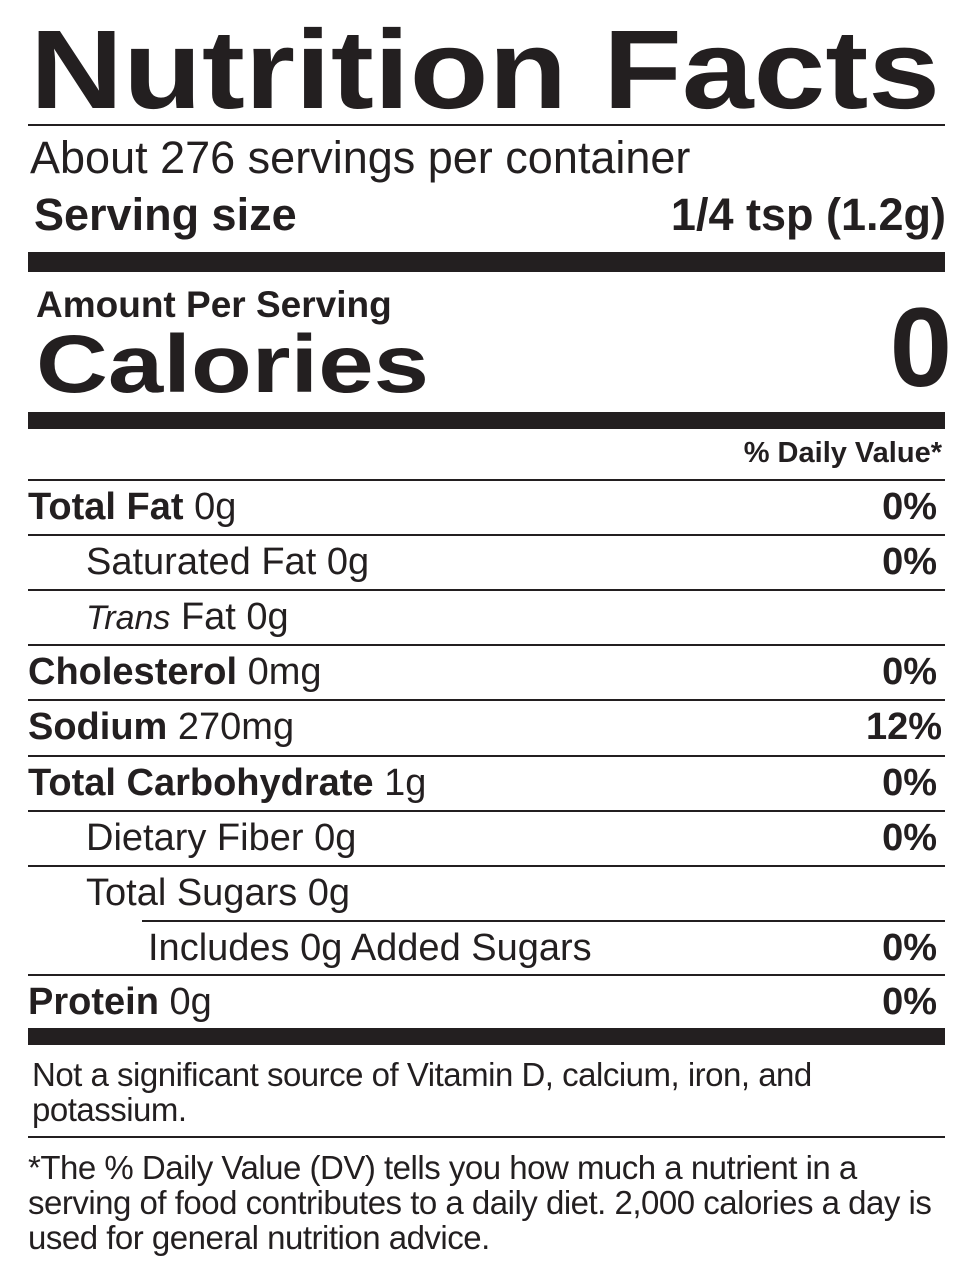 This screenshot has height=1282, width=976. Describe the element at coordinates (128, 618) in the screenshot. I see `nutrient-italic: Trans` at that location.